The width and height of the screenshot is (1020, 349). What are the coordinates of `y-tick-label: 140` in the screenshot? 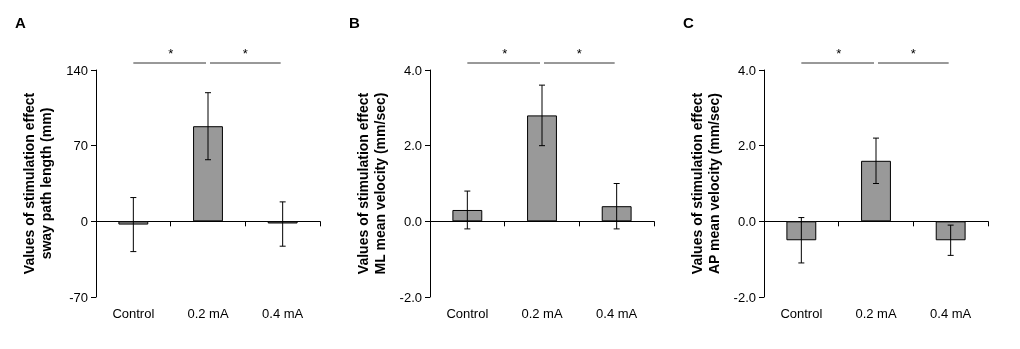 It's located at (77, 70).